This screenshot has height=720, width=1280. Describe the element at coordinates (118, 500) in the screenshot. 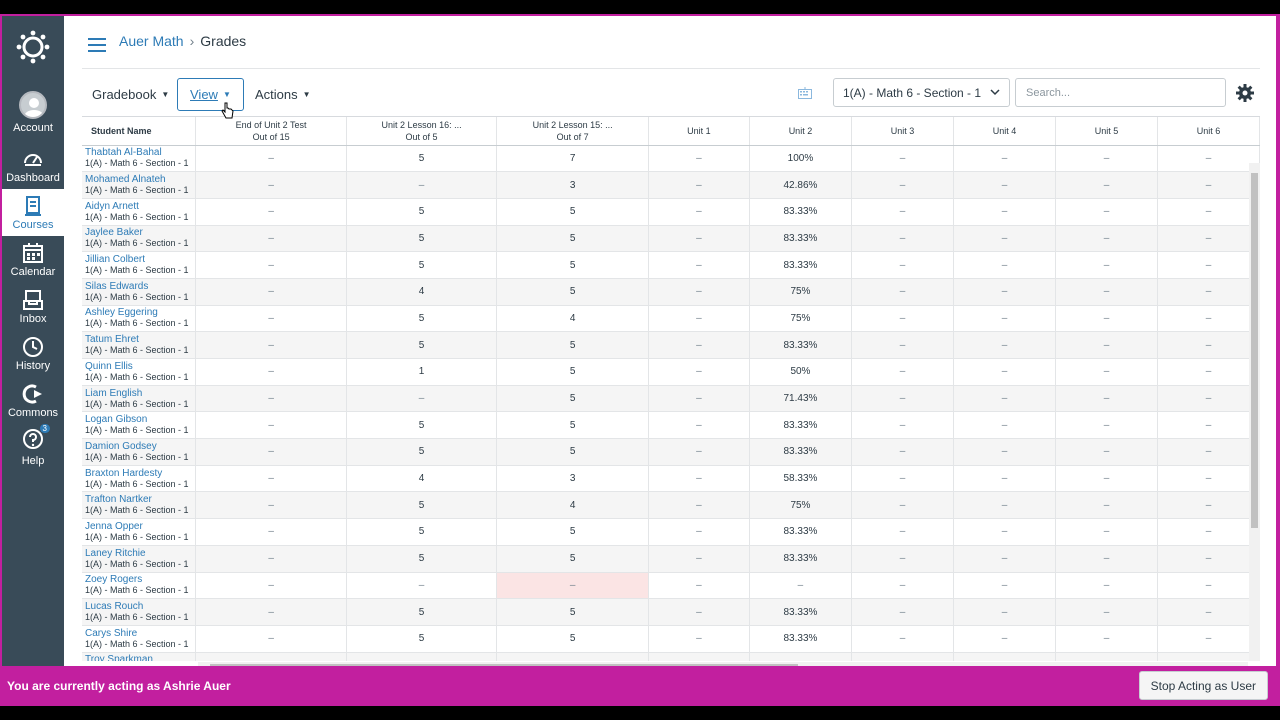

I see `student-name-link: Trafton Nartker` at that location.